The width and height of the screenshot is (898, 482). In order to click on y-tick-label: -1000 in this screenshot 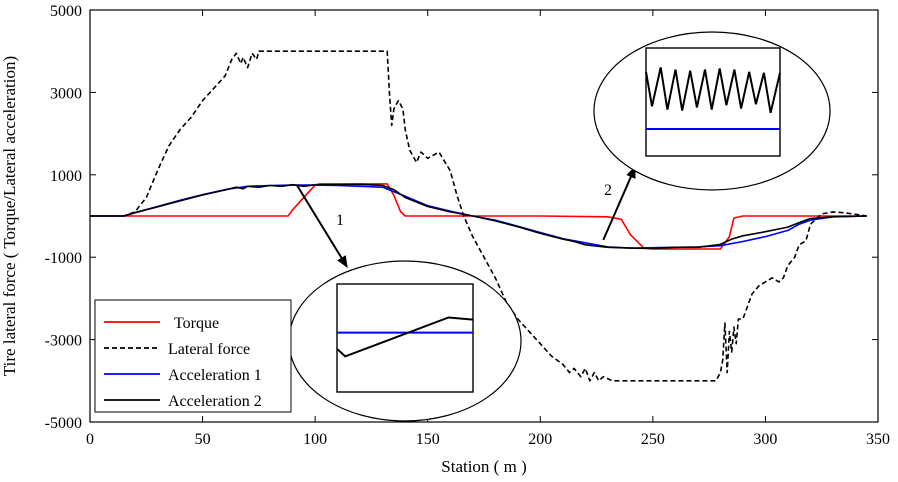, I will do `click(63, 258)`.